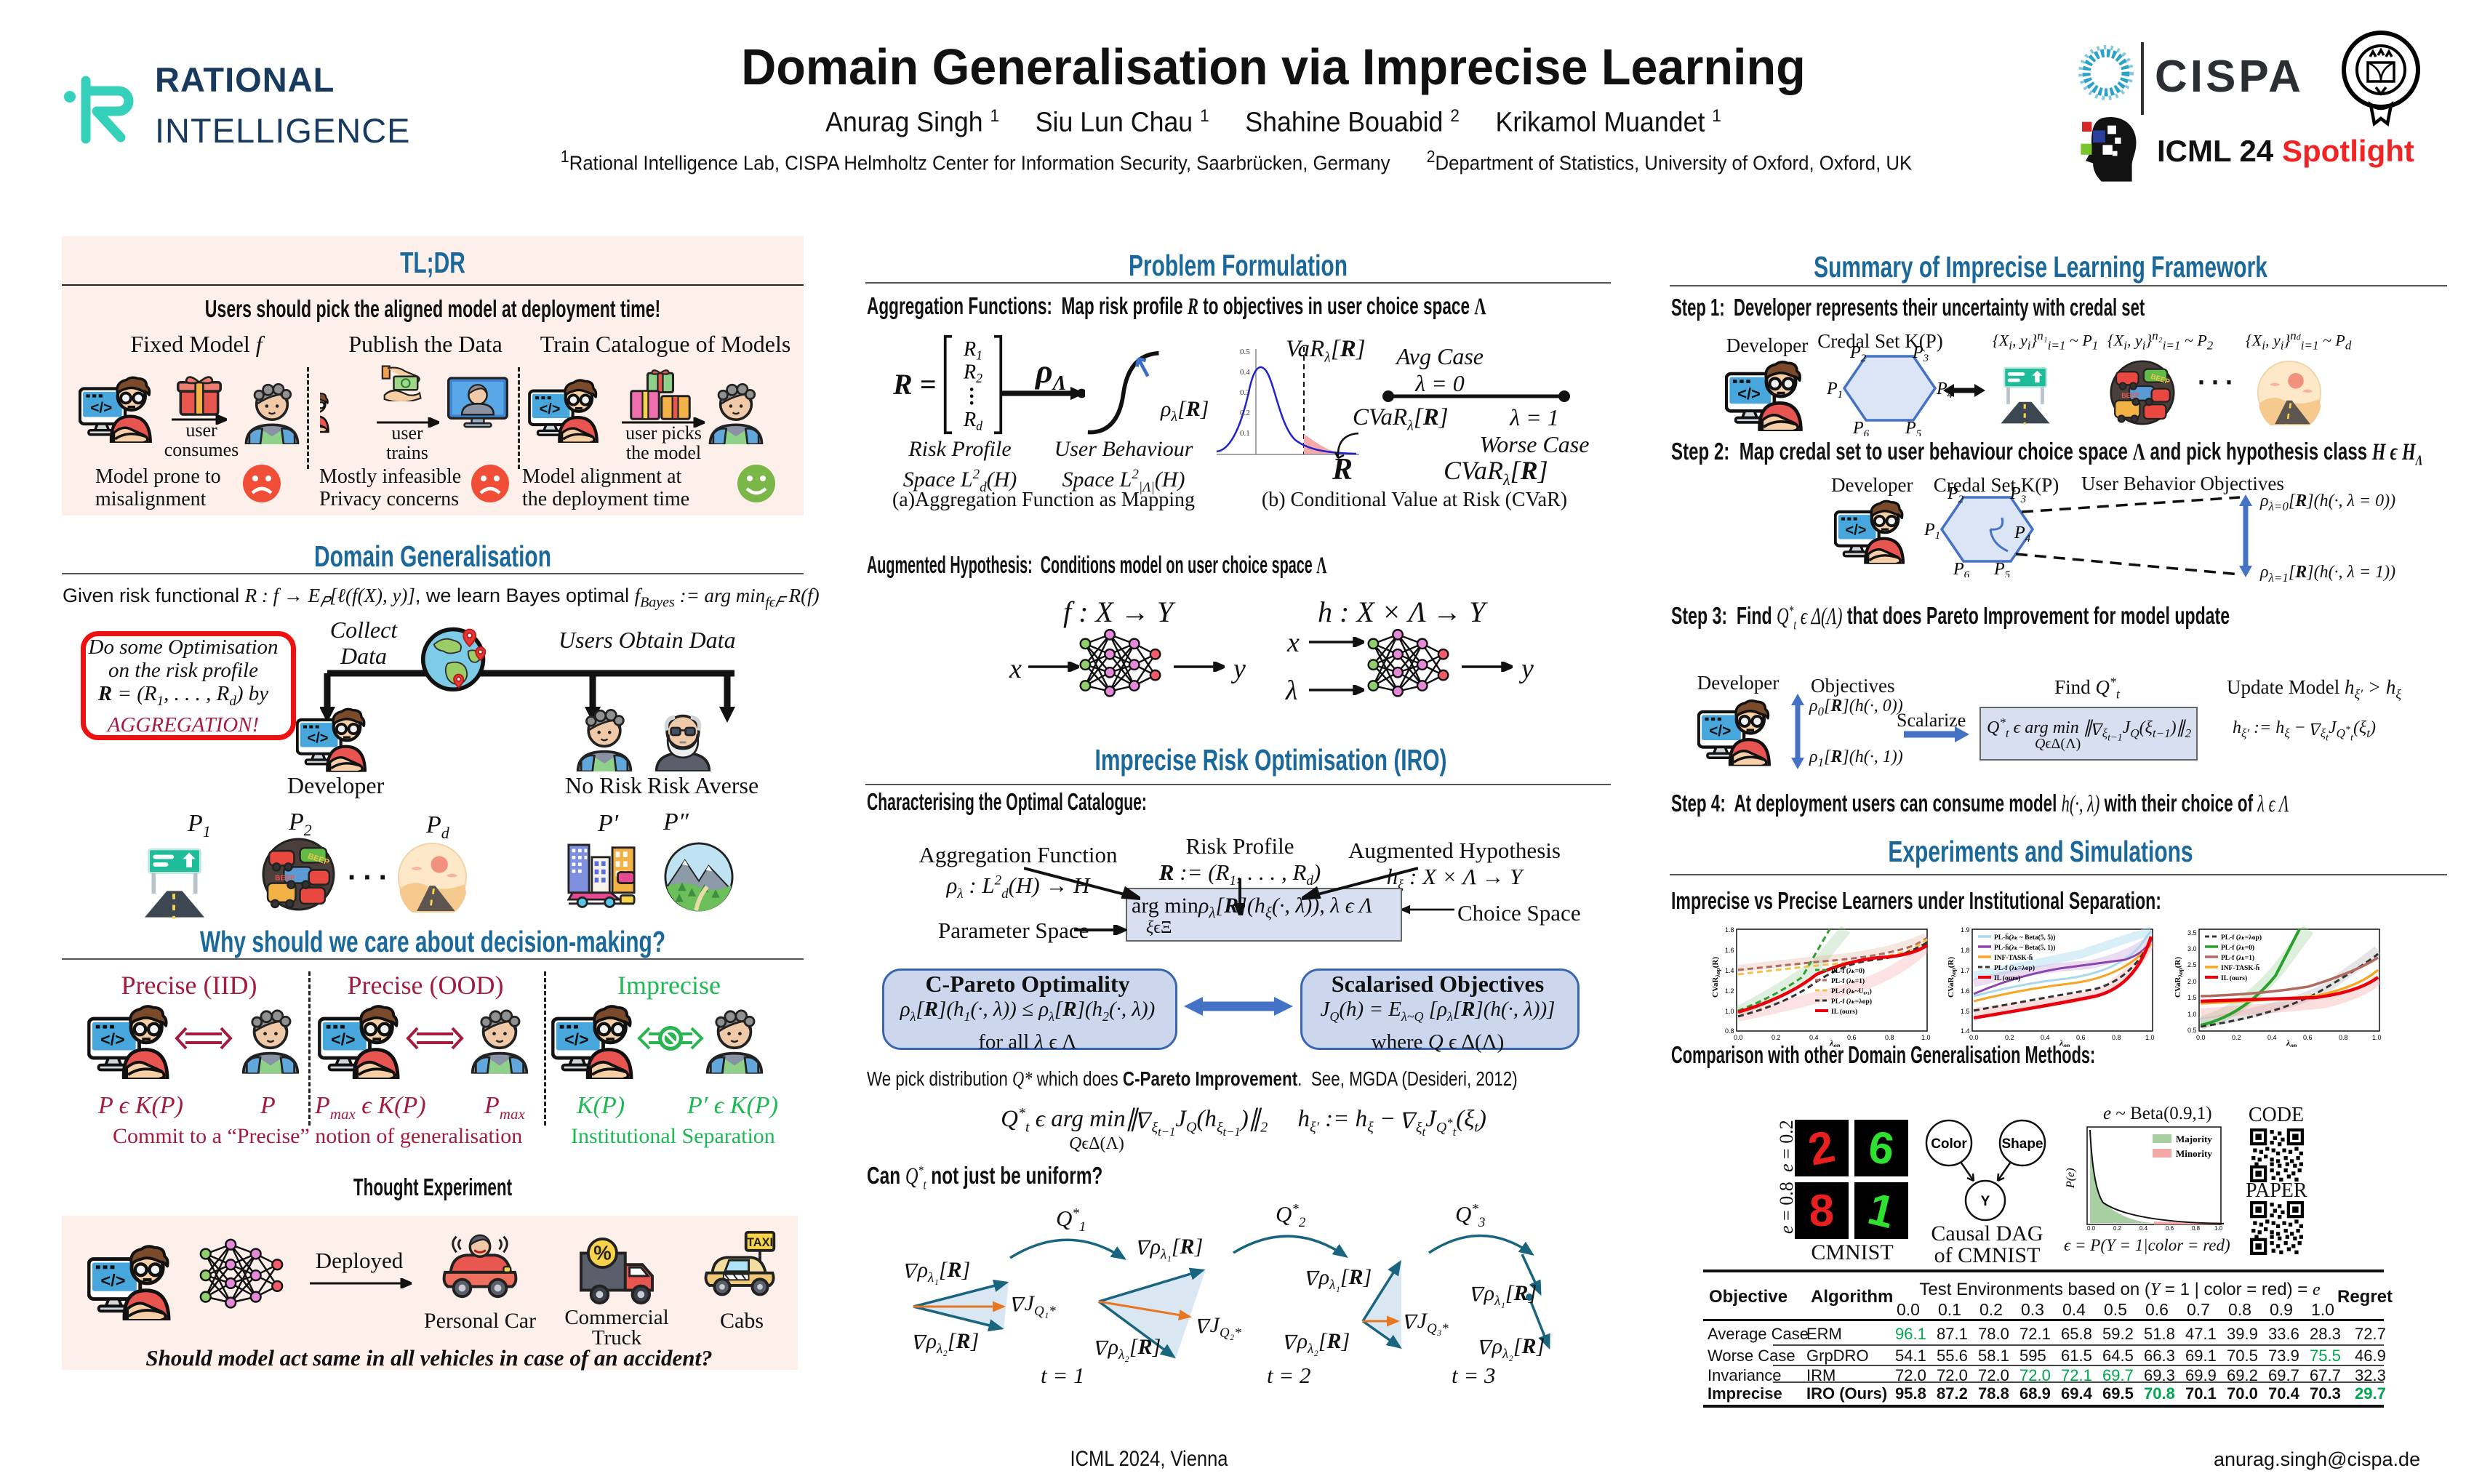 The image size is (2474, 1484). I want to click on svg-text: Y, so click(1986, 1201).